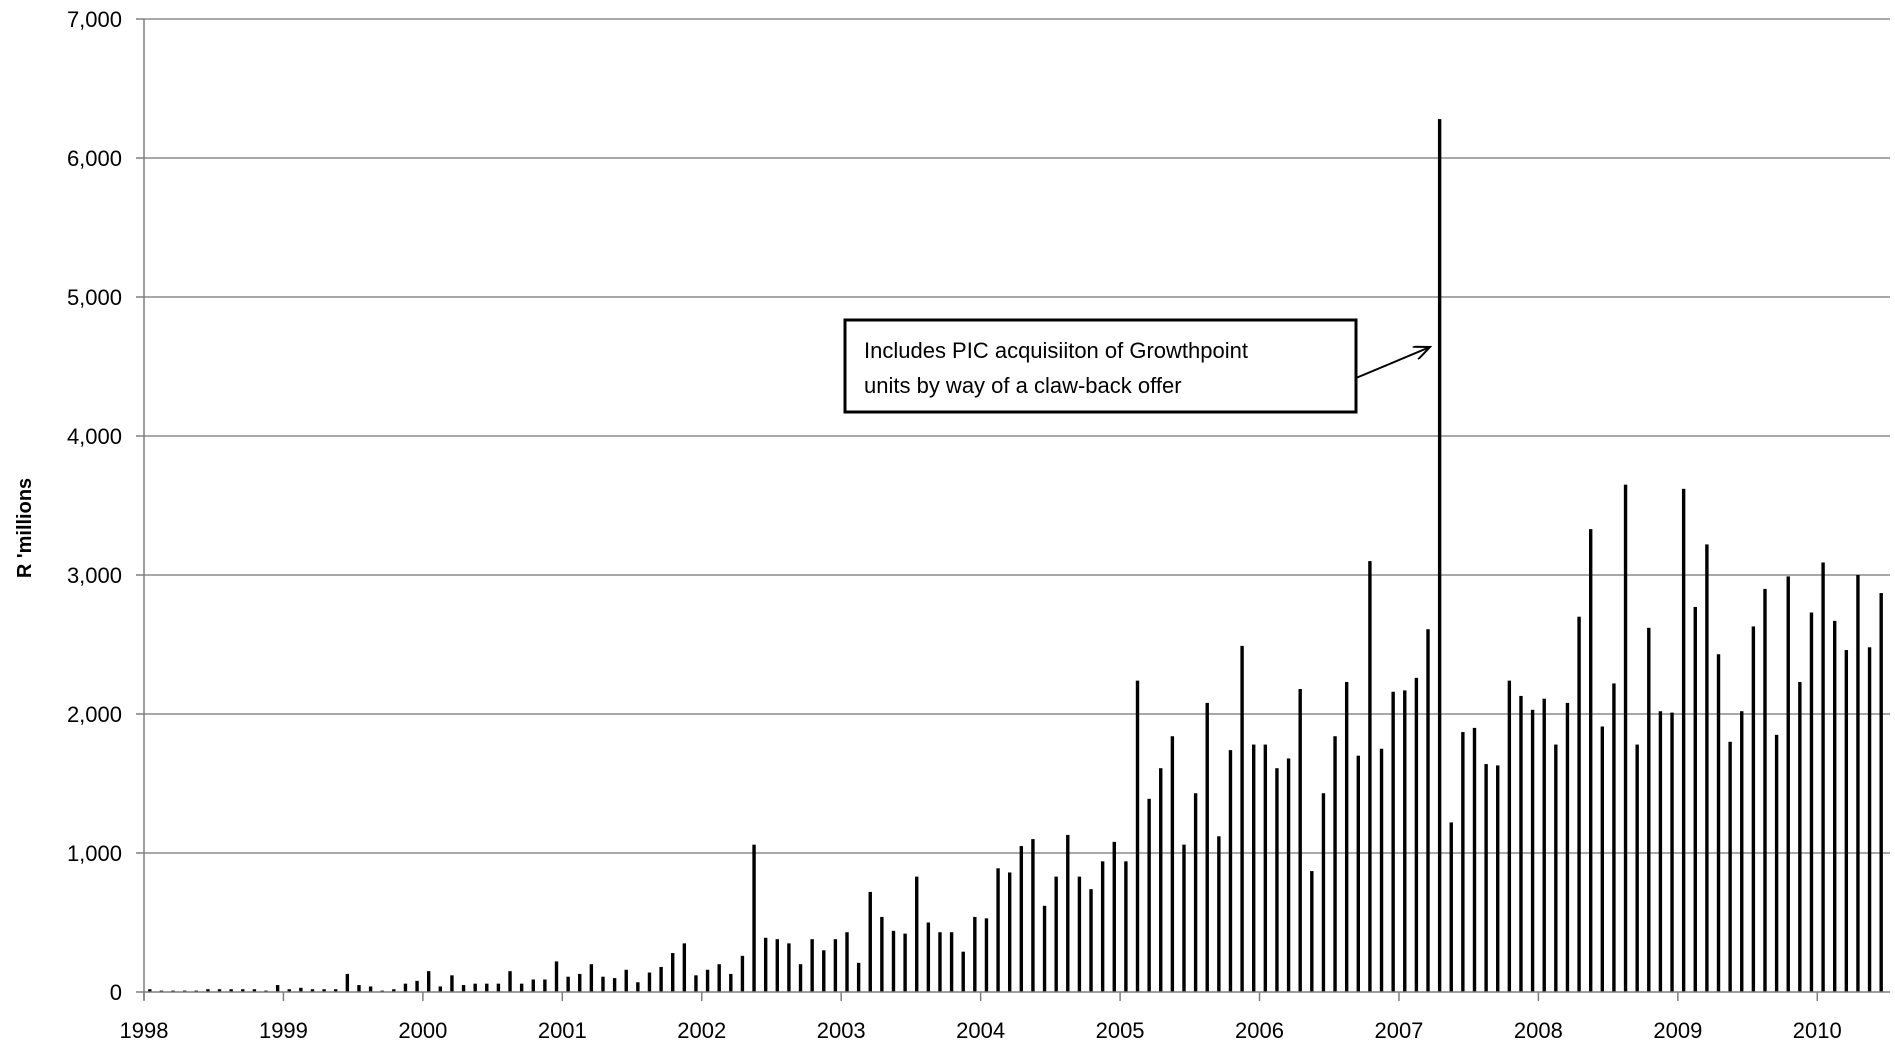 The width and height of the screenshot is (1895, 1046). I want to click on annotation-arrow, so click(1392, 363).